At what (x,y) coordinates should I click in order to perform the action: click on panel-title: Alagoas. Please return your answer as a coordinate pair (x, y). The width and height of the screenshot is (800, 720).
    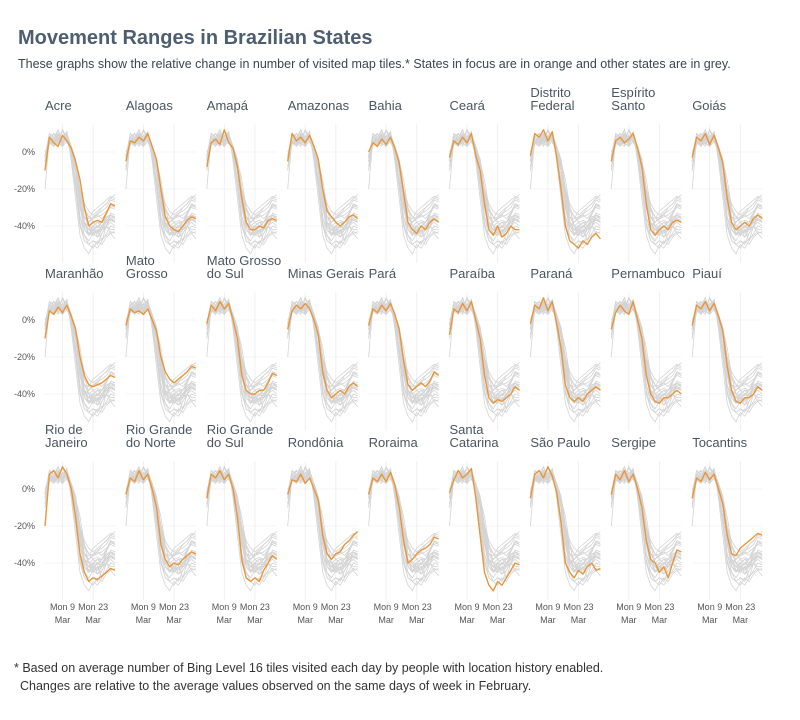
    Looking at the image, I should click on (149, 105).